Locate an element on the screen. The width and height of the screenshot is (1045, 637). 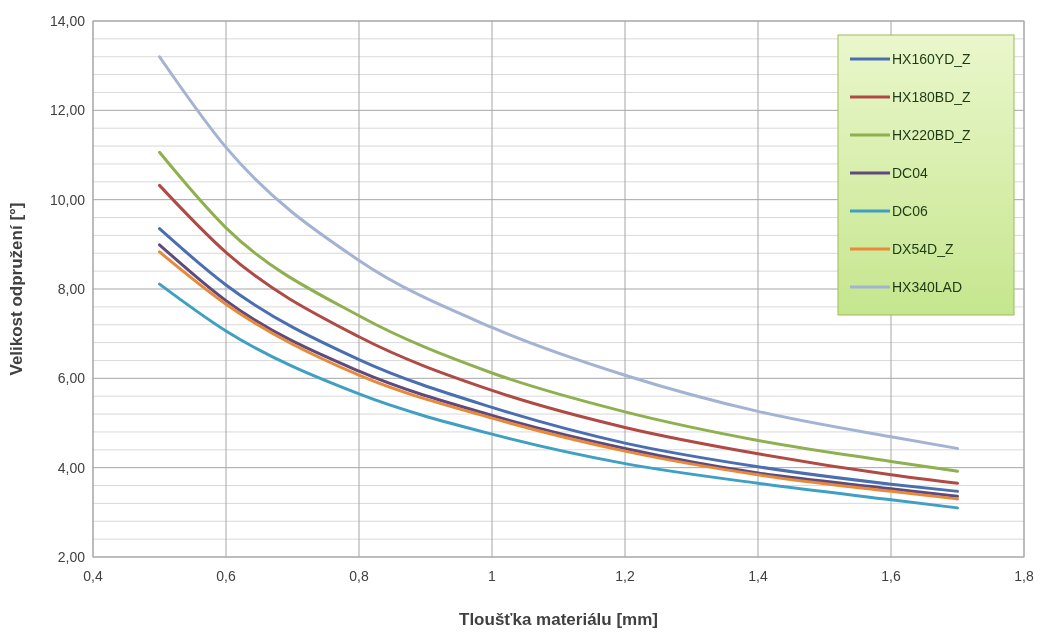
x-tick-label: 1 is located at coordinates (492, 576).